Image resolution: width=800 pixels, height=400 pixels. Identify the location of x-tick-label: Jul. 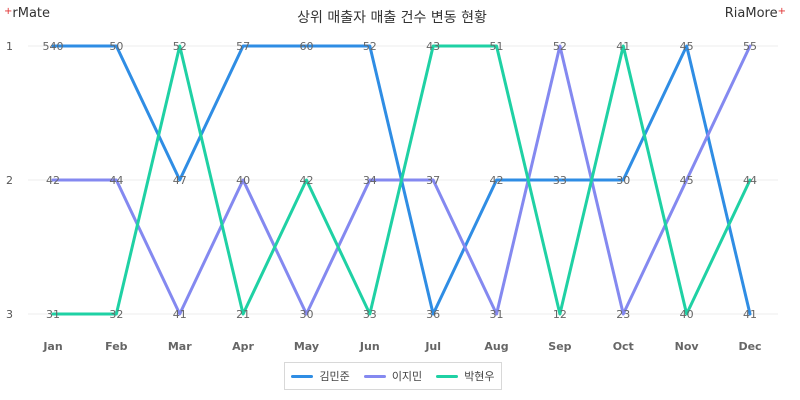
(432, 346).